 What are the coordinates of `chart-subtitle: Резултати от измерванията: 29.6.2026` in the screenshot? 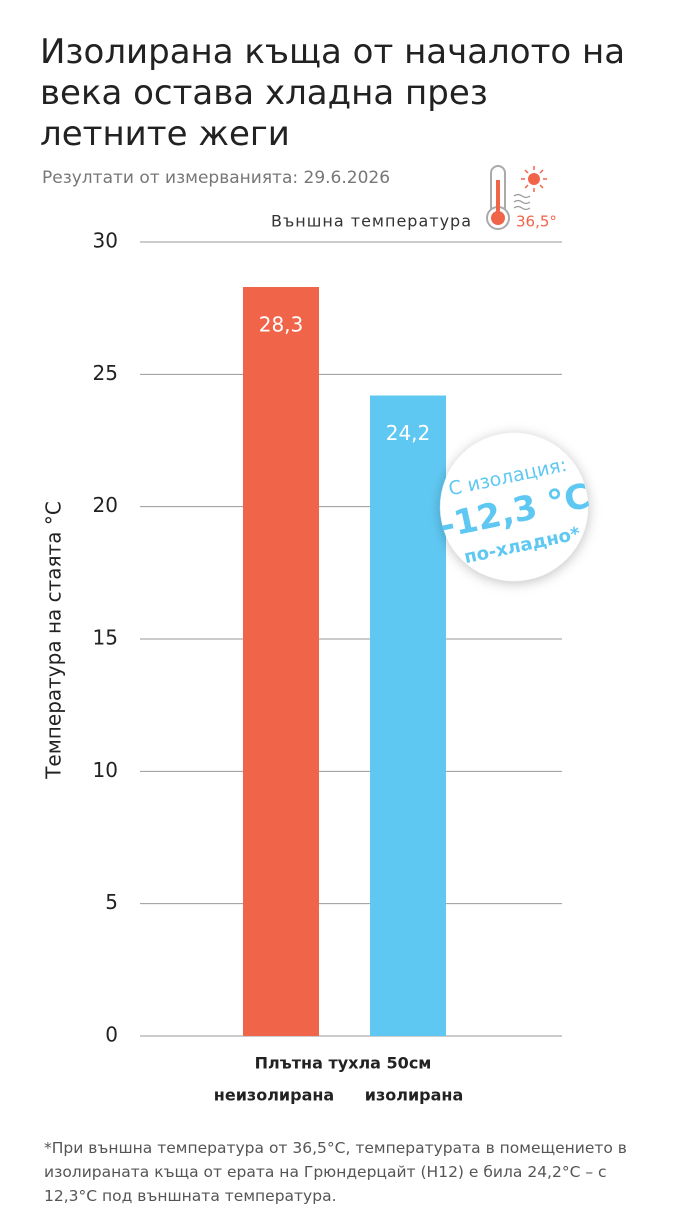 It's located at (216, 178).